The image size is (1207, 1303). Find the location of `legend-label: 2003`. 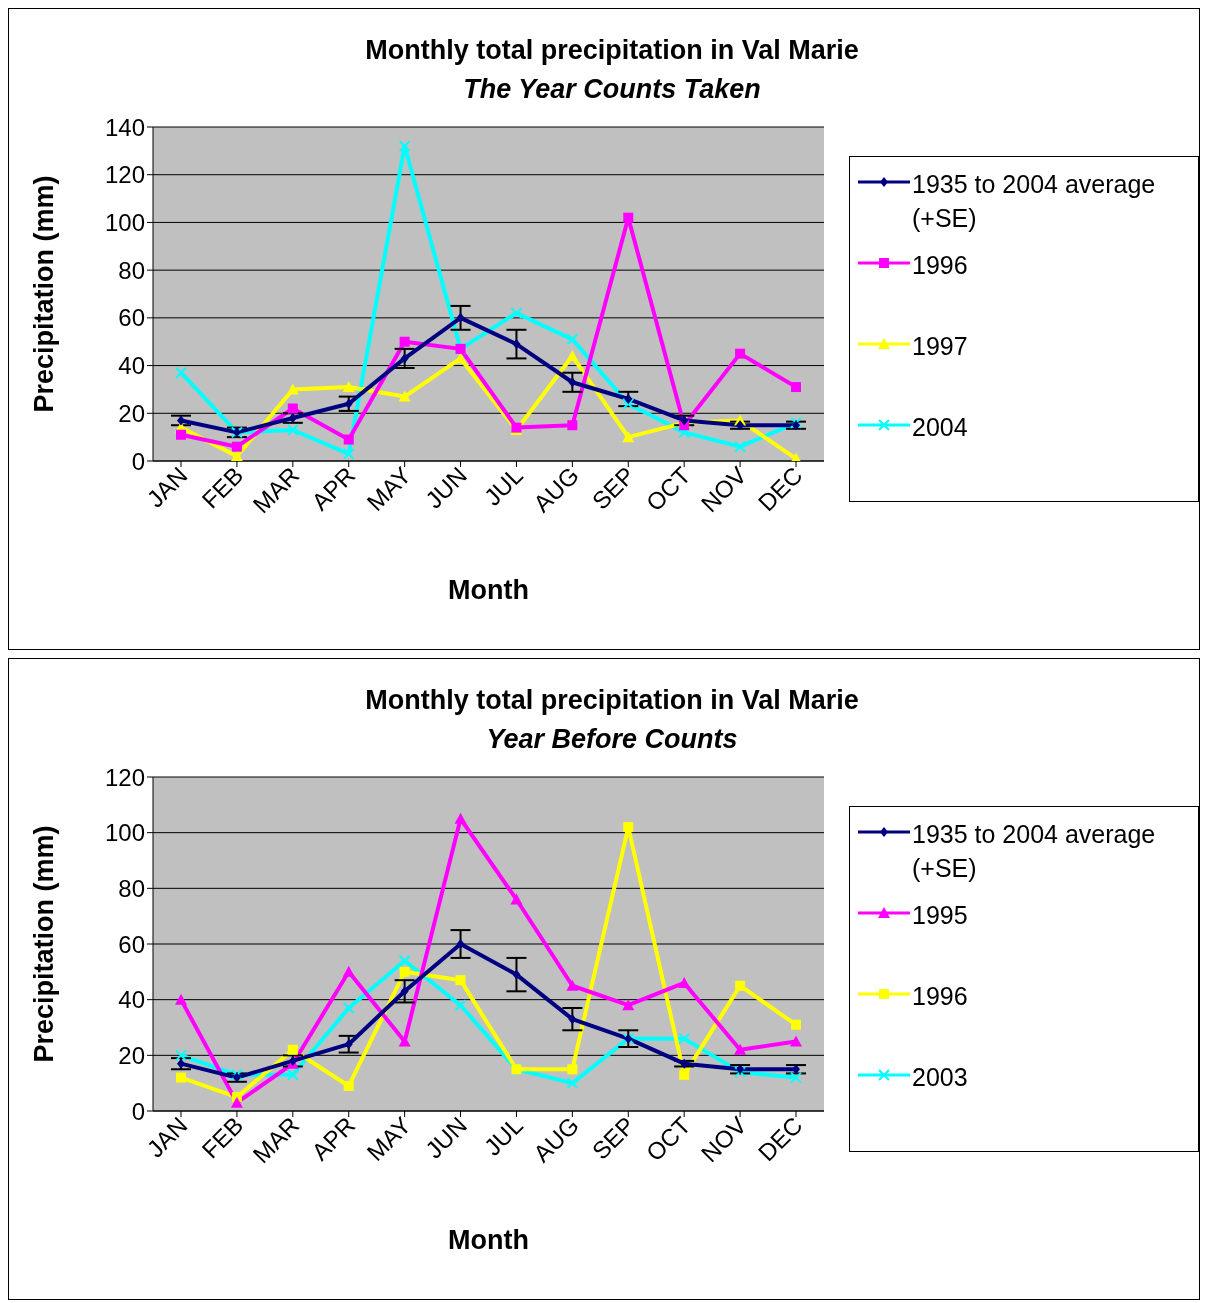

legend-label: 2003 is located at coordinates (940, 1077).